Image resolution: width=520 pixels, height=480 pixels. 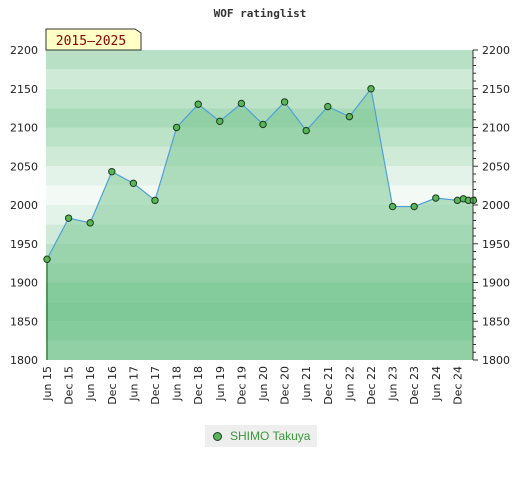 I want to click on y-tick-label-left: 2050, so click(x=24, y=166).